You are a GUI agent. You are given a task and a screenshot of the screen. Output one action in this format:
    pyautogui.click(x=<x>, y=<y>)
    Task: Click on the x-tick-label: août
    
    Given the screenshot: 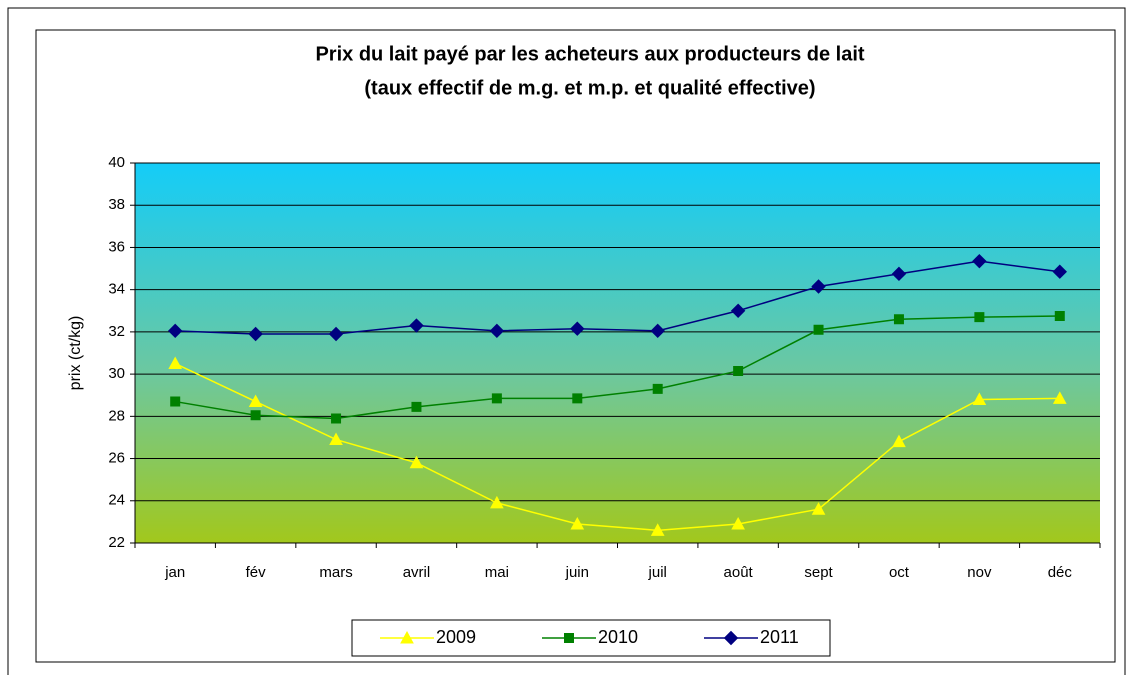 What is the action you would take?
    pyautogui.click(x=739, y=572)
    